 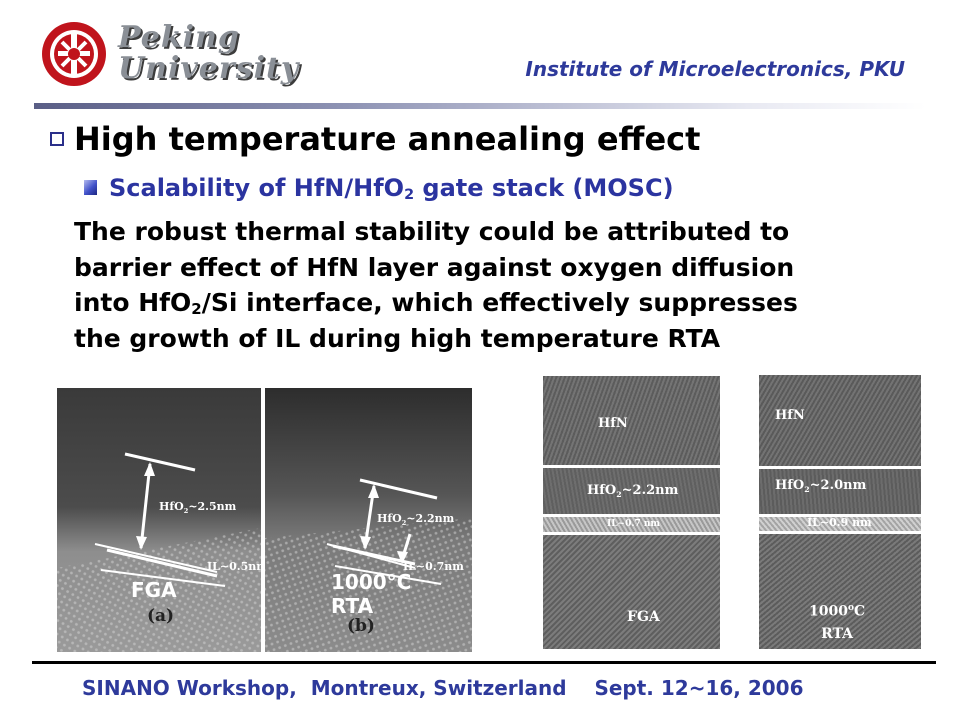 I want to click on checkbox-bullet-icon, so click(x=57, y=139).